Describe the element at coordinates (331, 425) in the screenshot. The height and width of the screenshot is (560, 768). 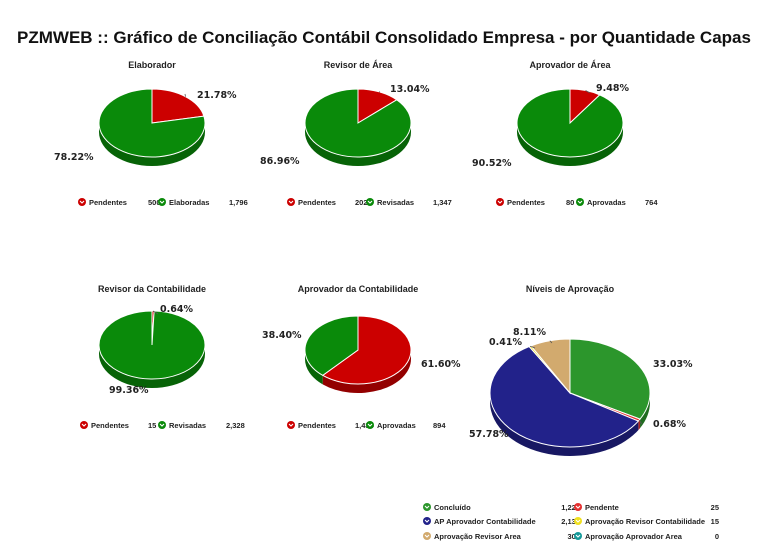
I see `legend-item-pendentes: Pendentes 1,434` at that location.